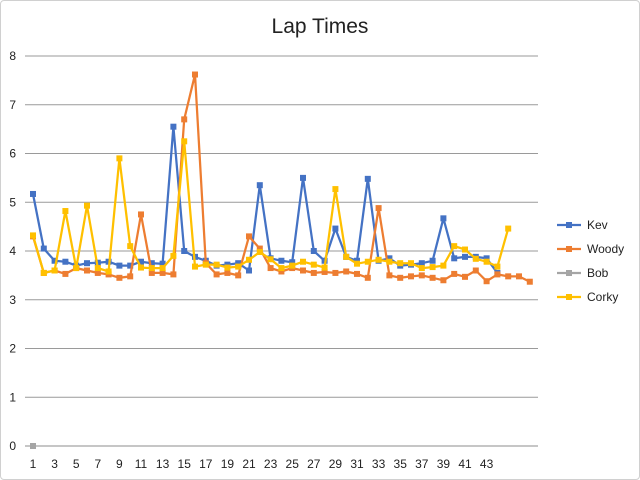 The width and height of the screenshot is (640, 480). What do you see at coordinates (487, 464) in the screenshot?
I see `x-tick-label: 43` at bounding box center [487, 464].